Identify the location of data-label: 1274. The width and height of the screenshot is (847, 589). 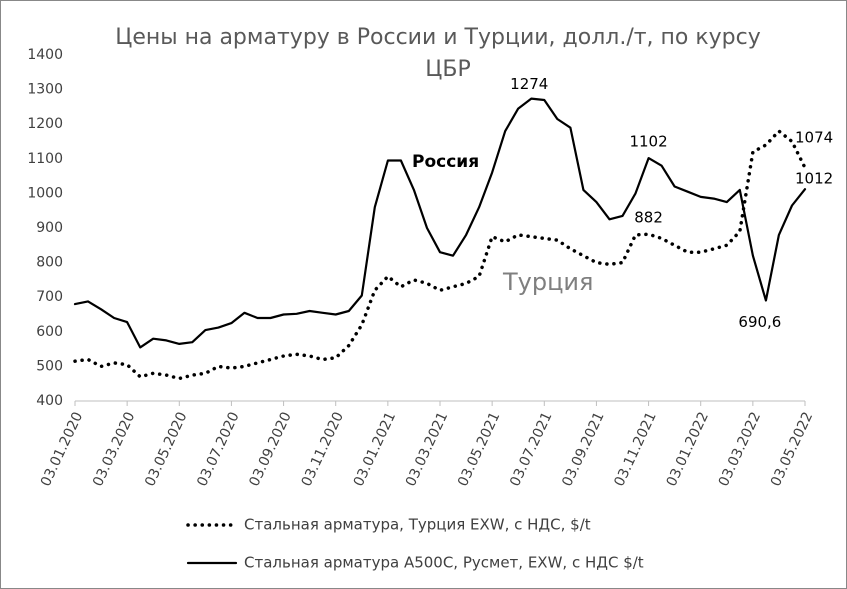
(529, 84).